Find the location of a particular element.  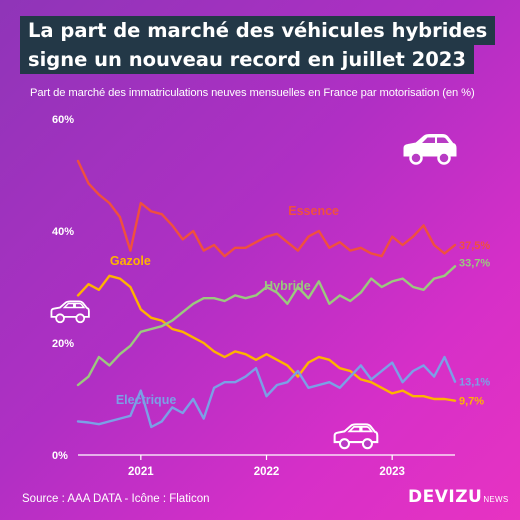

x-axis: 2021 2022 2023 is located at coordinates (266, 466).